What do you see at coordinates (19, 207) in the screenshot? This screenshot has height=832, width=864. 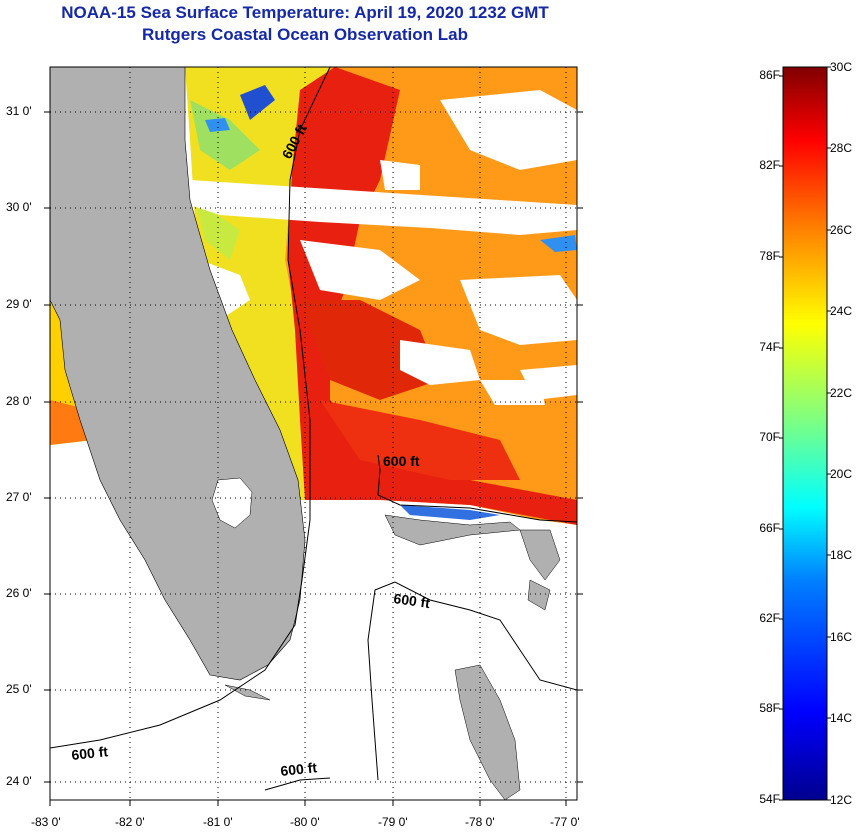 I see `latitude-label: 30 0'` at bounding box center [19, 207].